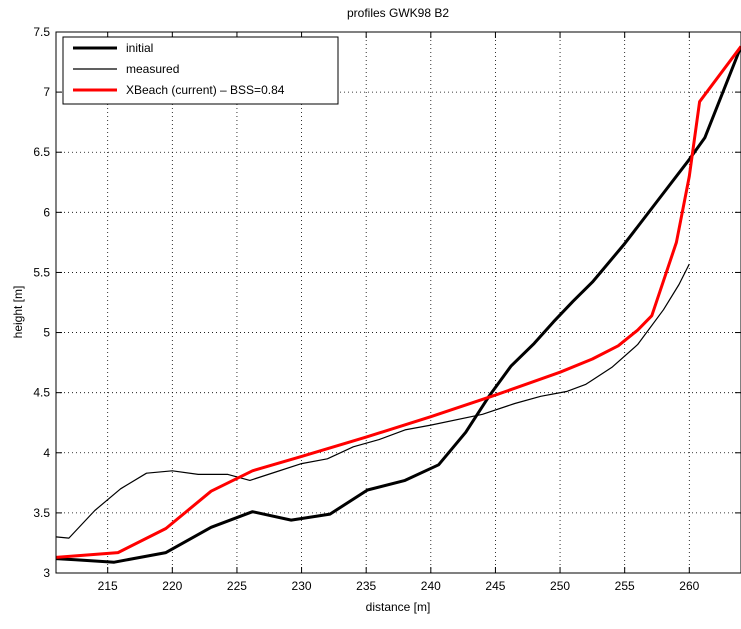 The image size is (741, 629). Describe the element at coordinates (41, 272) in the screenshot. I see `y-tick-label: 5.5` at that location.